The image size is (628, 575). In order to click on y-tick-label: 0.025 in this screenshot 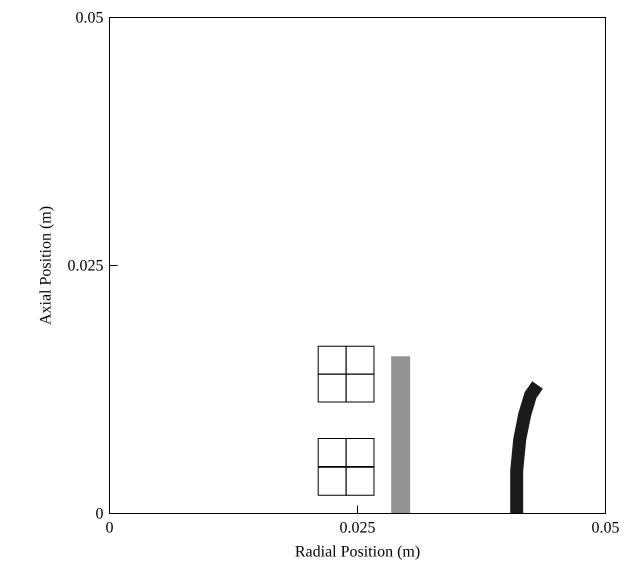, I will do `click(86, 266)`.